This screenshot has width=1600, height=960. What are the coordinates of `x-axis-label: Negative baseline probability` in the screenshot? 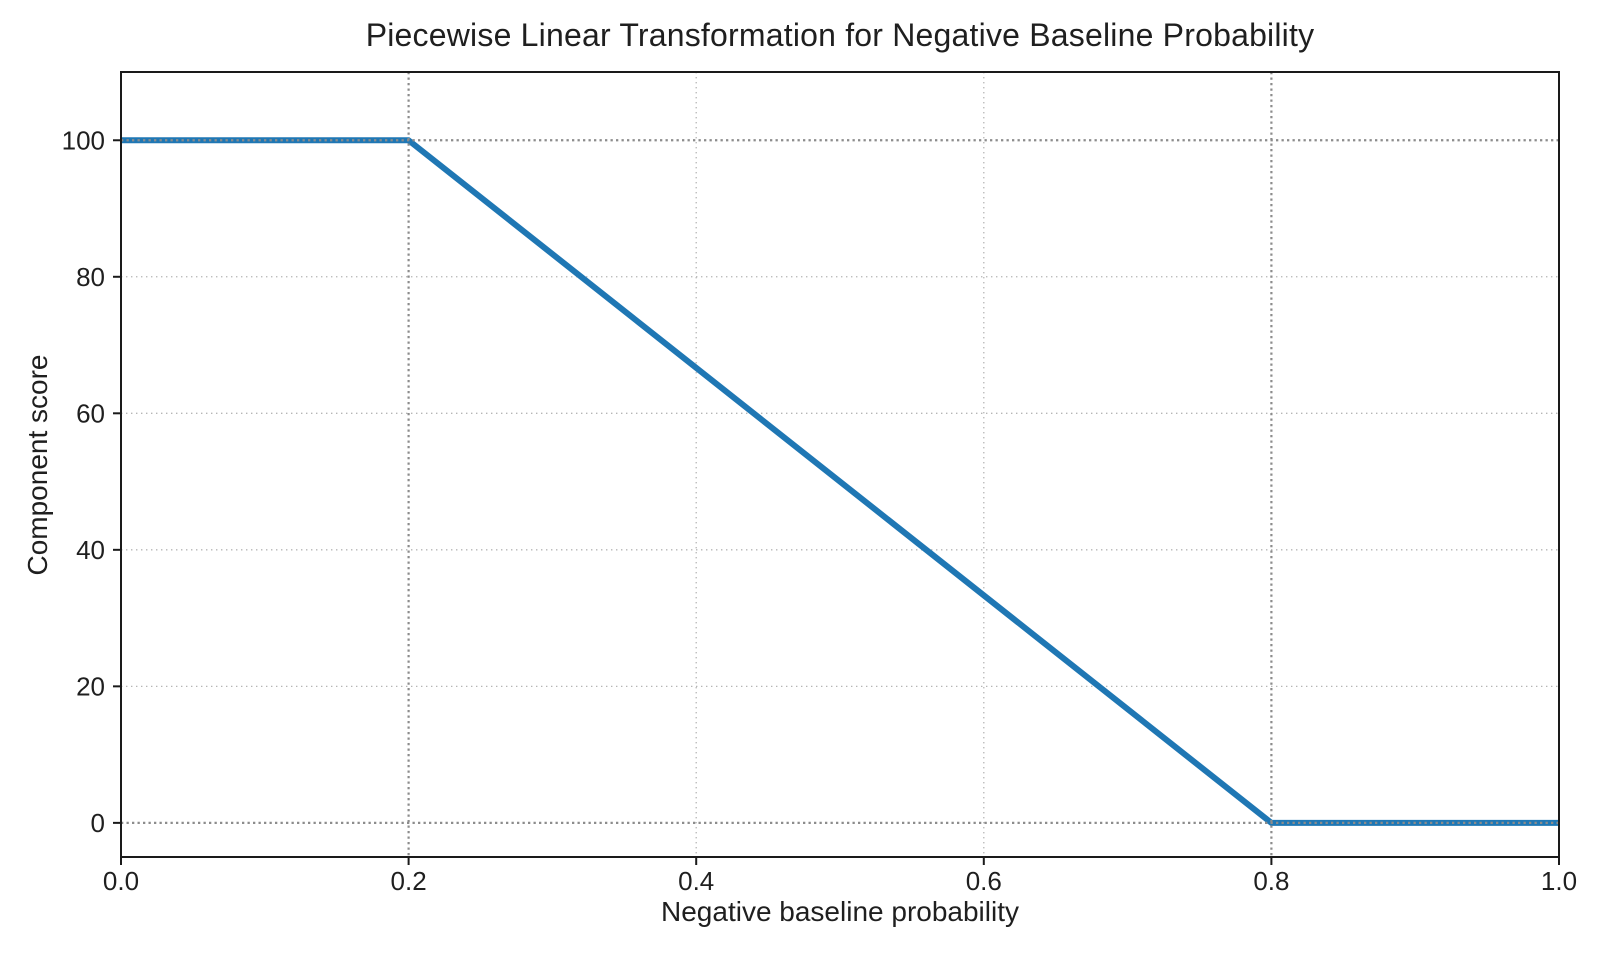 It's located at (840, 911).